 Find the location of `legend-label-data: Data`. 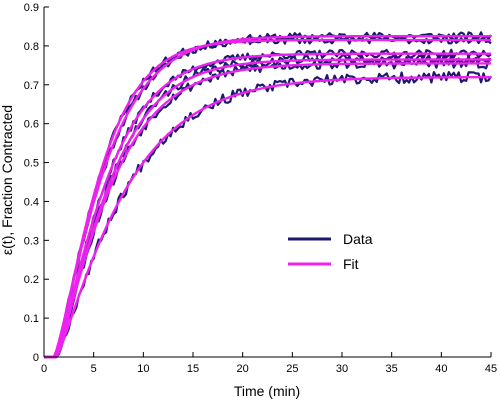

legend-label-data: Data is located at coordinates (358, 239).